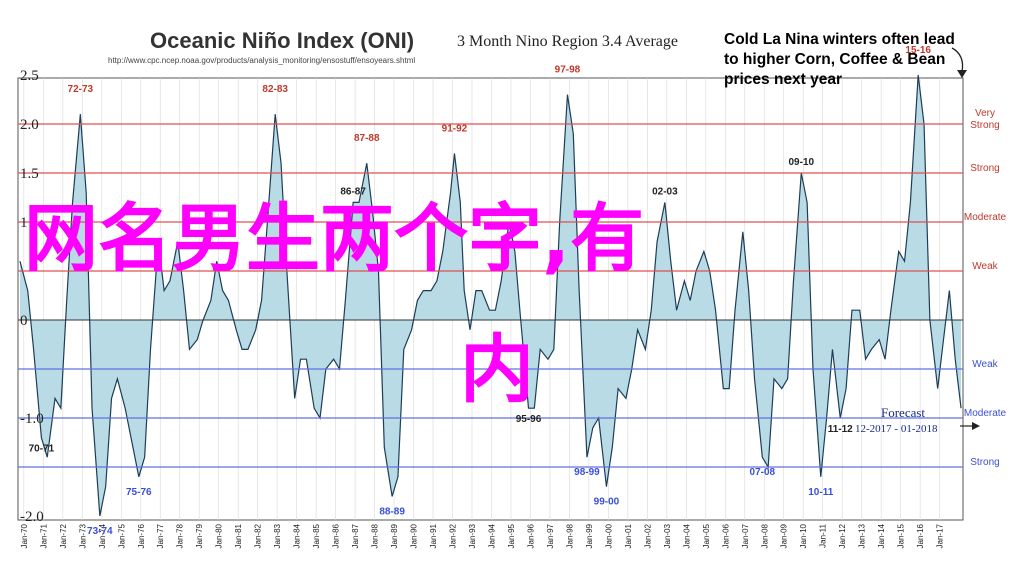 The height and width of the screenshot is (566, 1020). I want to click on y-tick-label: 2.5, so click(29, 76).